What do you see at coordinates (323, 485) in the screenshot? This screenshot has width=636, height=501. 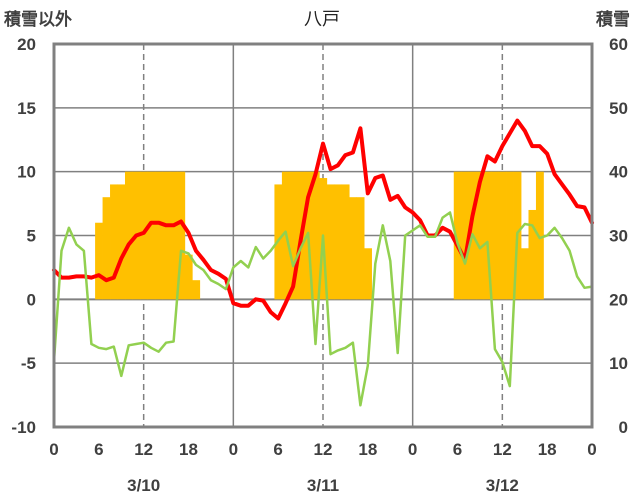 I see `date-label: 3/11` at bounding box center [323, 485].